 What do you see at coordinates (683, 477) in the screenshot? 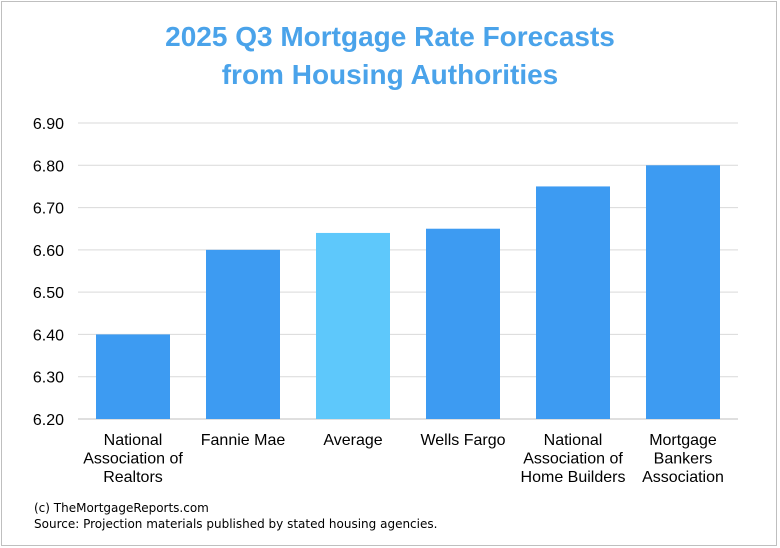
I see `x-category-label: Association` at bounding box center [683, 477].